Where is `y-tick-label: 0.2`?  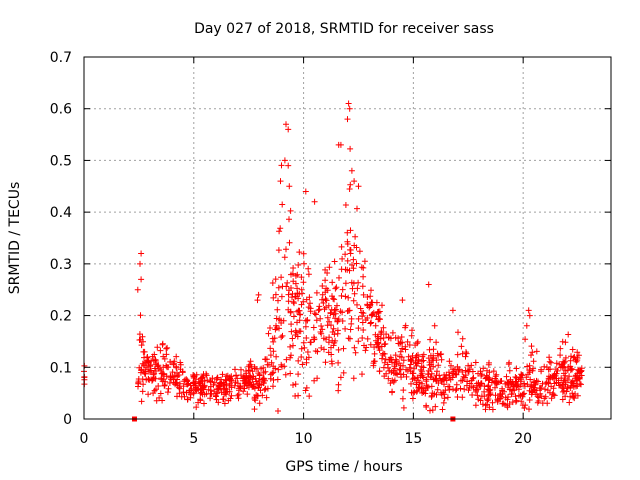 y-tick-label: 0.2 is located at coordinates (61, 317).